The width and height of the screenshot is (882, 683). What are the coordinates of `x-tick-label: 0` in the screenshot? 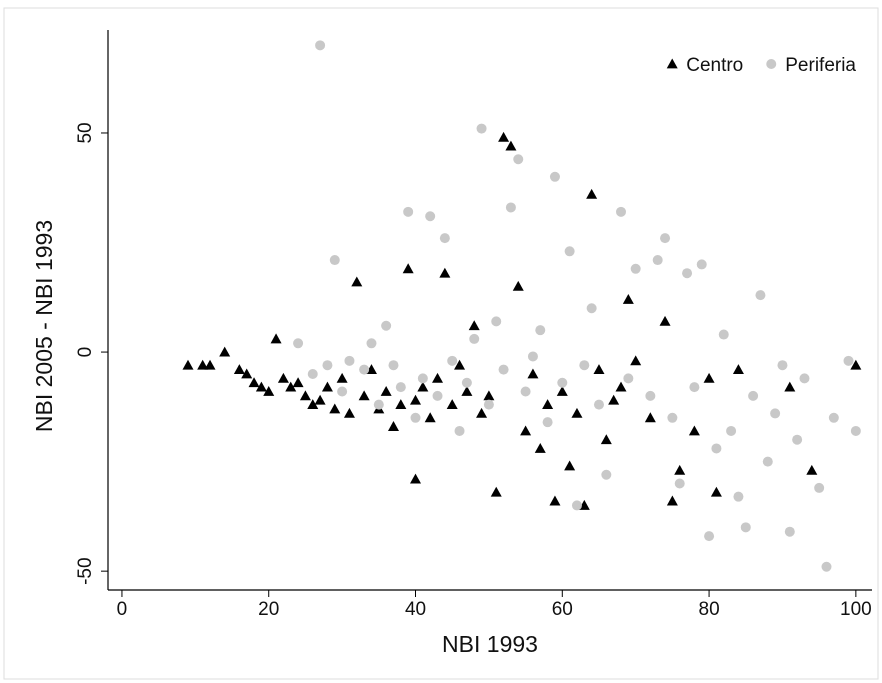 It's located at (122, 609).